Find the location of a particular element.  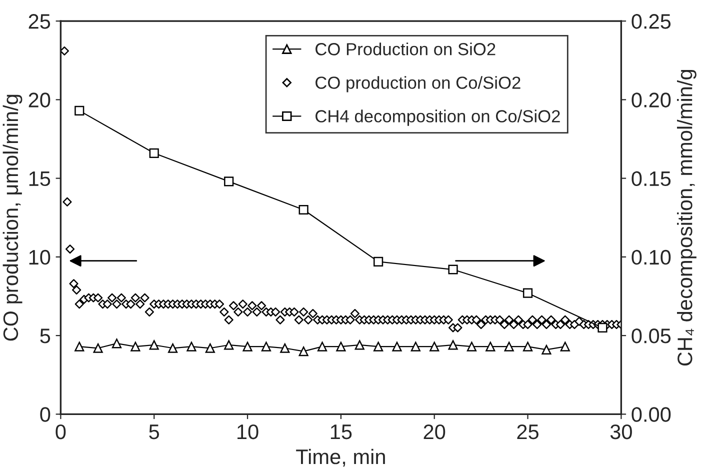

y2-tick-label: 0.15 is located at coordinates (651, 178).